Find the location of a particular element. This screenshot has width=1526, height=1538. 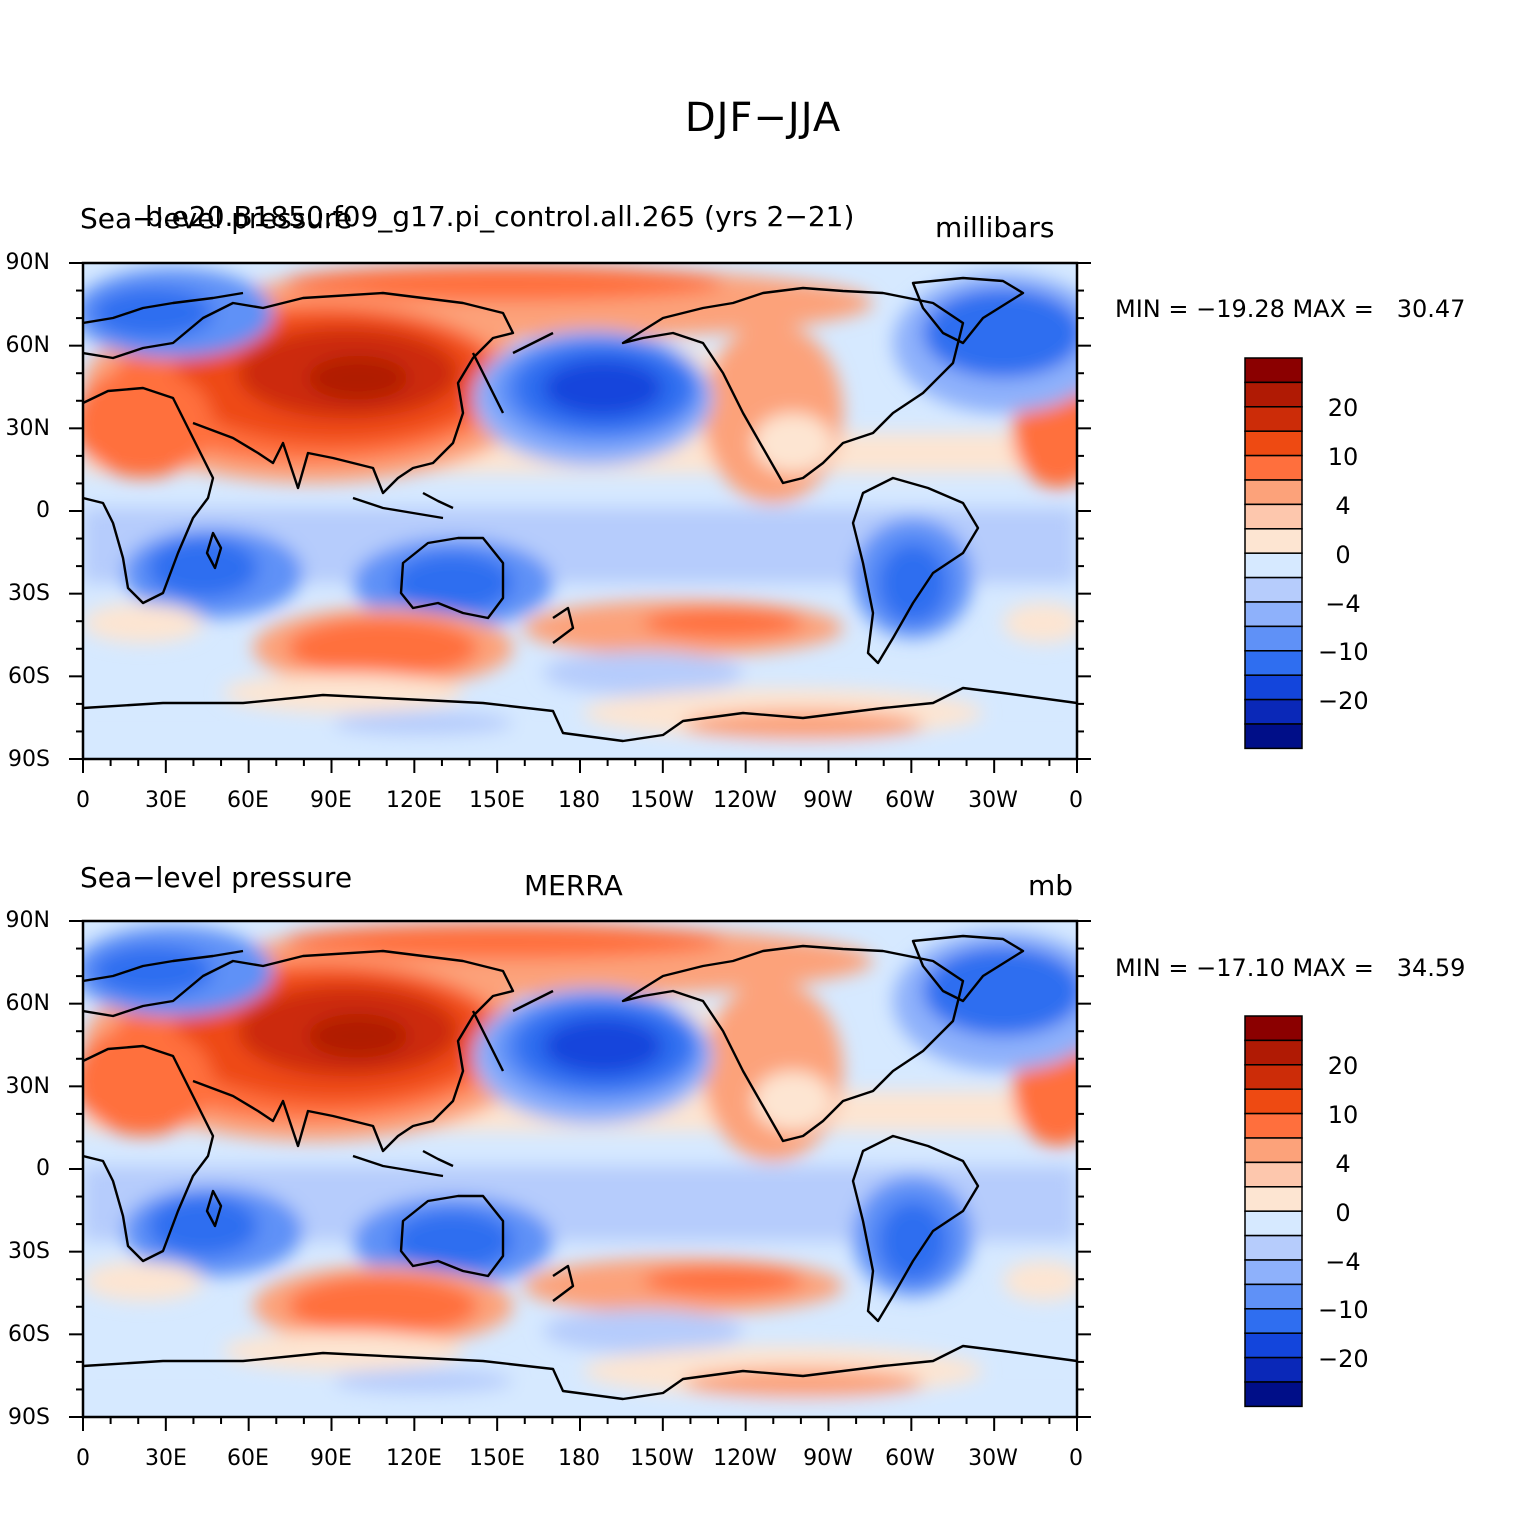

panel2-colorbar is located at coordinates (1273, 1211).